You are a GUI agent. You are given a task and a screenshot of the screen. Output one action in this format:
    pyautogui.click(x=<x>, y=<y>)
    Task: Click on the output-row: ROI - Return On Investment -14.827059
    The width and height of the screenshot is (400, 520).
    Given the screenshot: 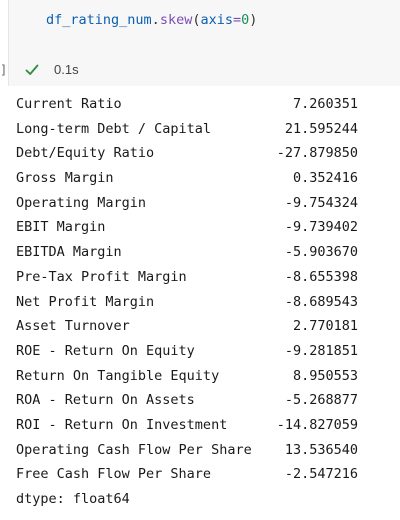 What is the action you would take?
    pyautogui.click(x=187, y=425)
    